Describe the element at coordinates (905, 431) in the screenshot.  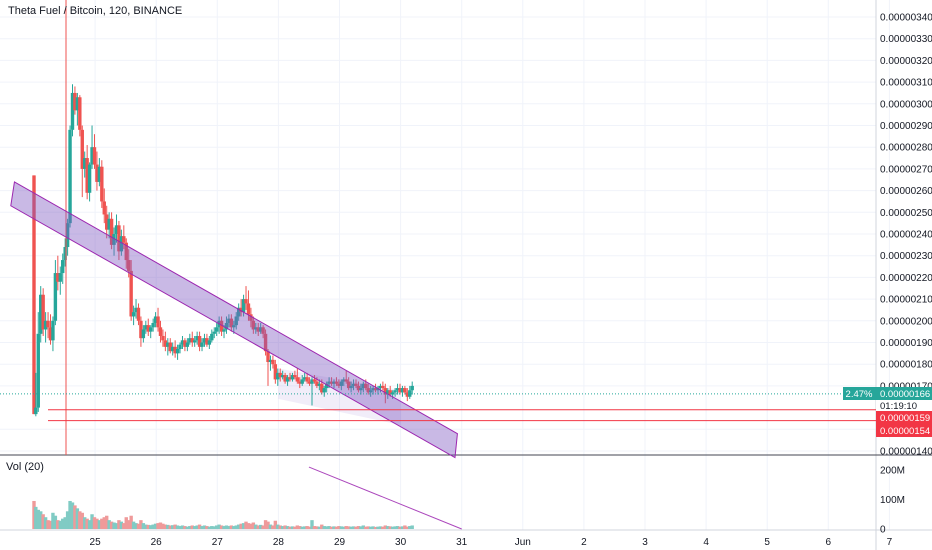
I see `level-2-badge-text: 0.00000154` at that location.